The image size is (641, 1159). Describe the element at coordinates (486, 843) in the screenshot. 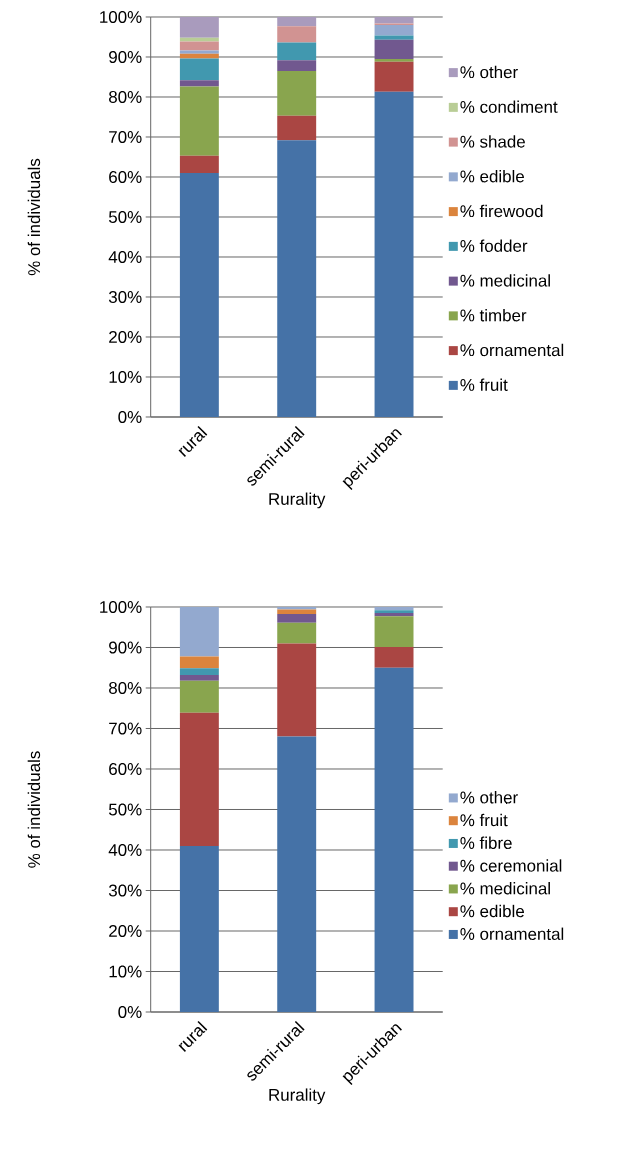

I see `legend-label: % fibre` at that location.